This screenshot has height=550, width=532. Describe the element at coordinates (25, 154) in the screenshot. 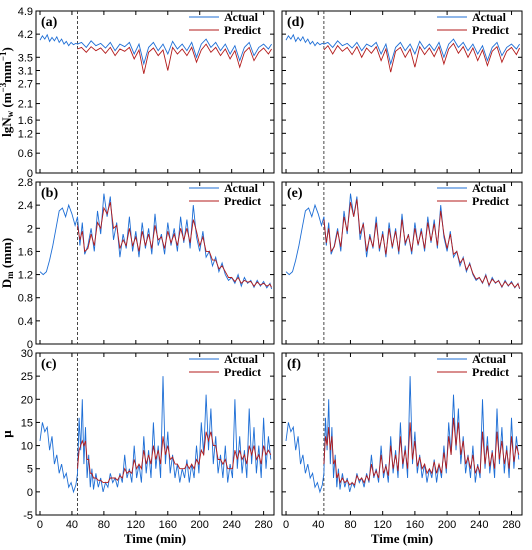

I see `y-tick-label: 0.6` at that location.